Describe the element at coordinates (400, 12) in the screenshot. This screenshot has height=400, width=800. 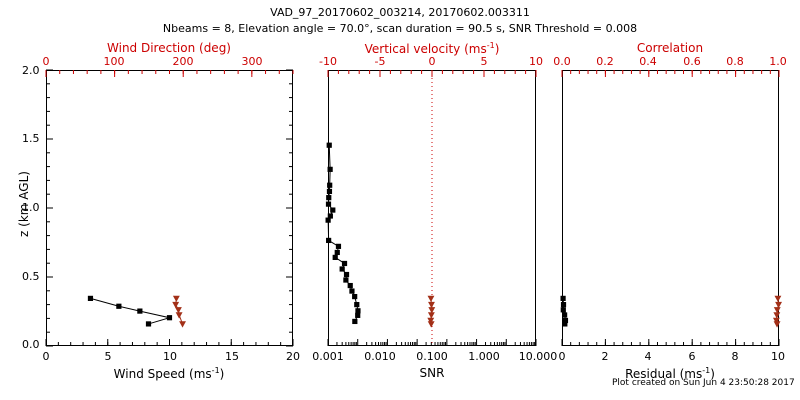
I see `figure-title: VAD_97_20170602_003214, 20170602.003311` at that location.